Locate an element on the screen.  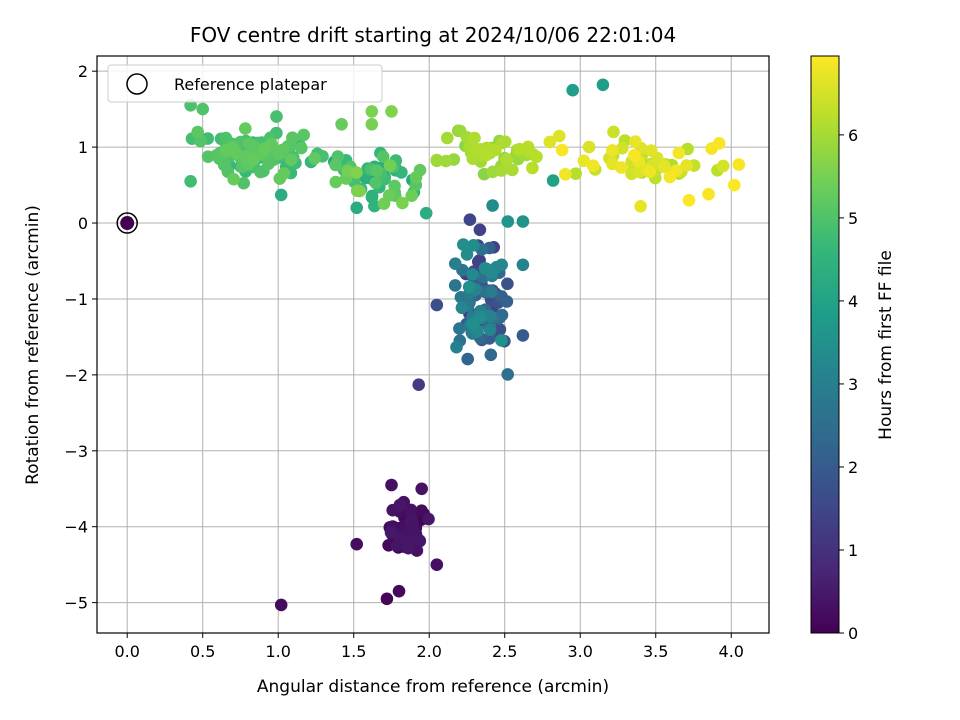
x-tick-label: 0.0 is located at coordinates (126, 651).